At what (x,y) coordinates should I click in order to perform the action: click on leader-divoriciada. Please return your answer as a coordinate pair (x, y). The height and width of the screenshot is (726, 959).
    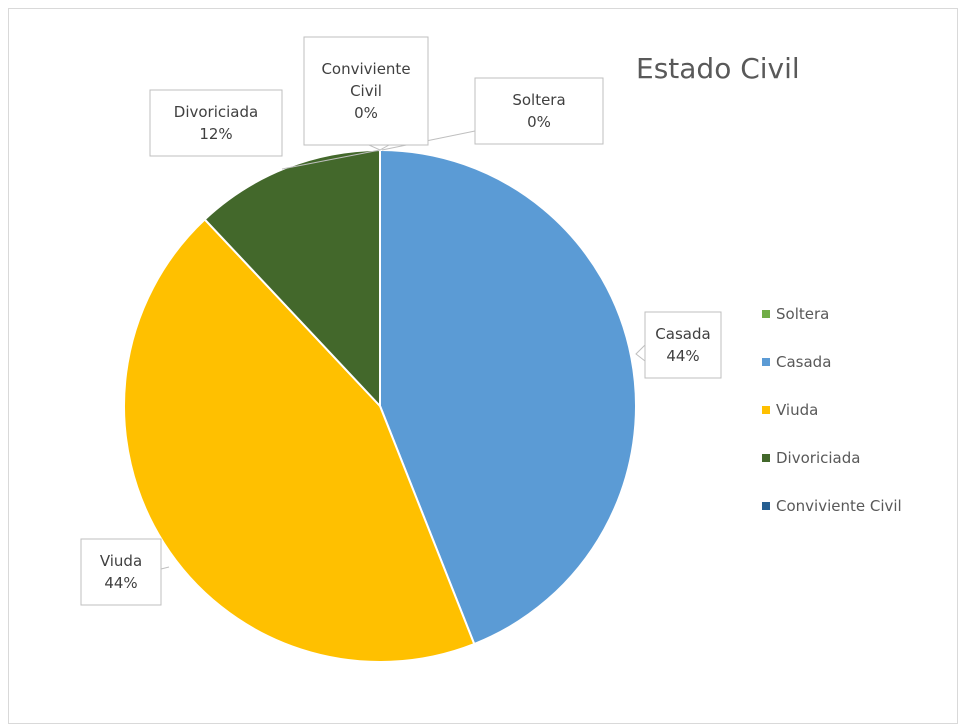
    Looking at the image, I should click on (331, 159).